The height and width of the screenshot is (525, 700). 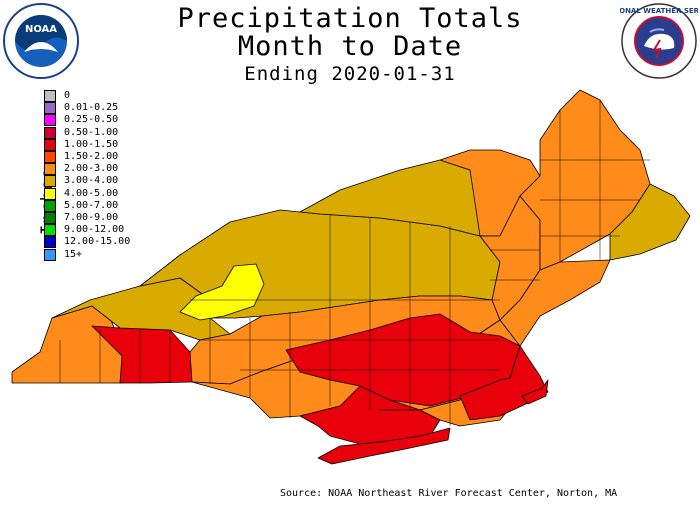 What do you see at coordinates (91, 193) in the screenshot?
I see `legend-label: 4.00-5.00` at bounding box center [91, 193].